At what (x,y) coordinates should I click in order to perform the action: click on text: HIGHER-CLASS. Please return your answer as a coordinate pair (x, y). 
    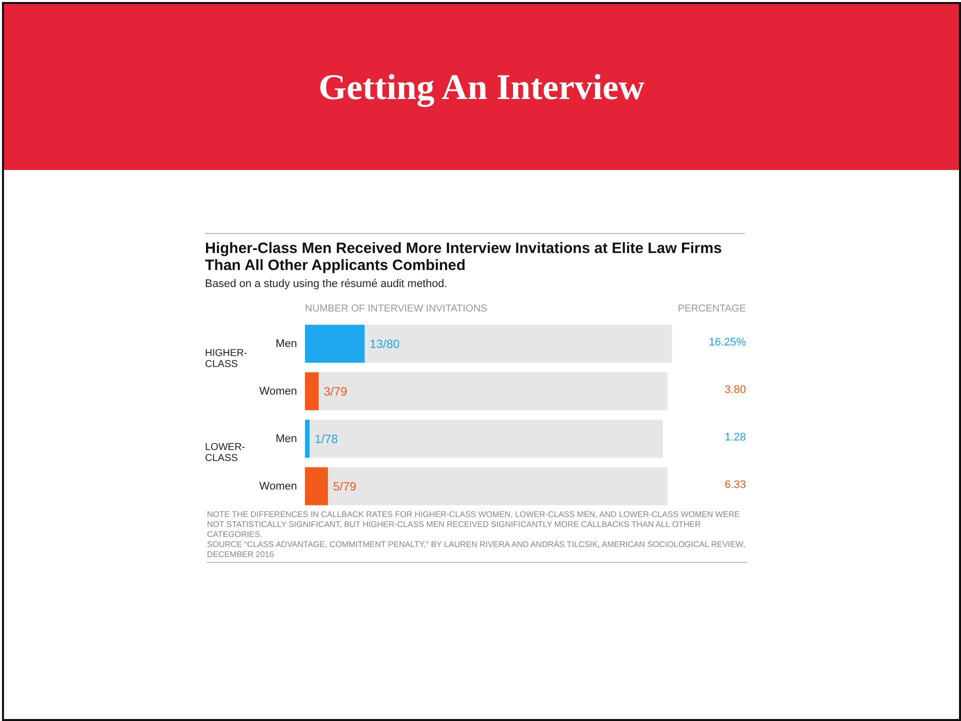
    Looking at the image, I should click on (226, 359).